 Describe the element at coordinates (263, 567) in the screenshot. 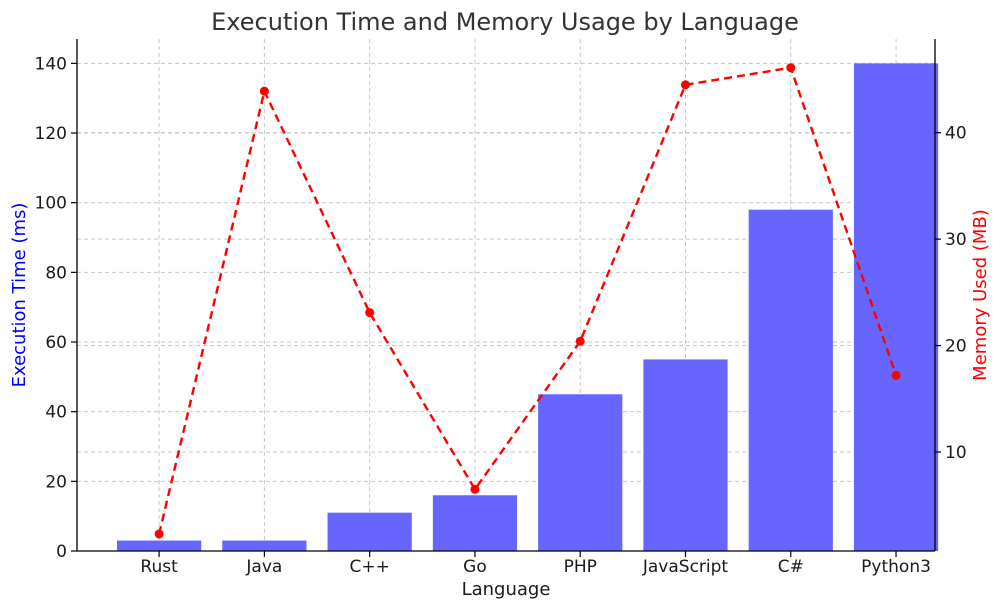

I see `x-tick-label: Java` at that location.